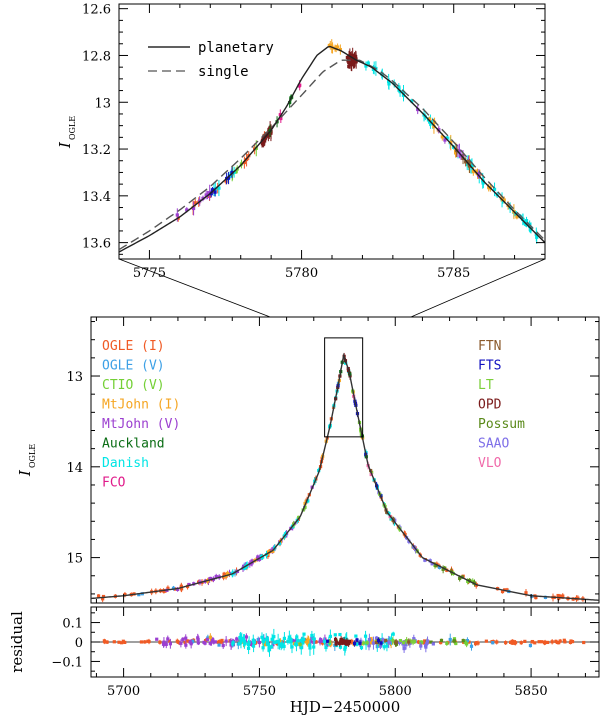 The height and width of the screenshot is (717, 600). What do you see at coordinates (531, 691) in the screenshot?
I see `residual-xtick-label: 5850` at bounding box center [531, 691].